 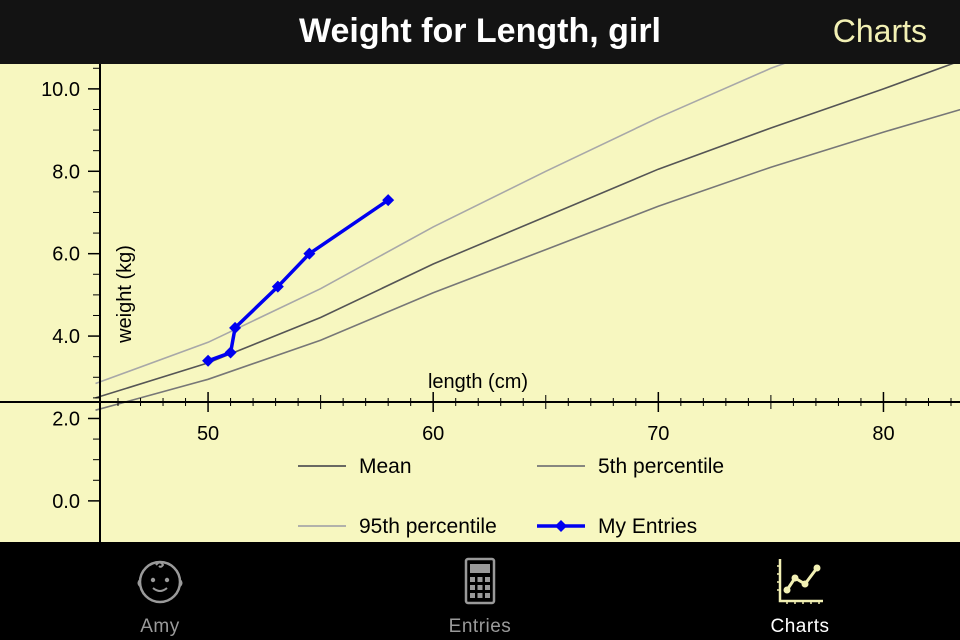 I want to click on page-title: Weight for Length, girl, so click(x=480, y=31).